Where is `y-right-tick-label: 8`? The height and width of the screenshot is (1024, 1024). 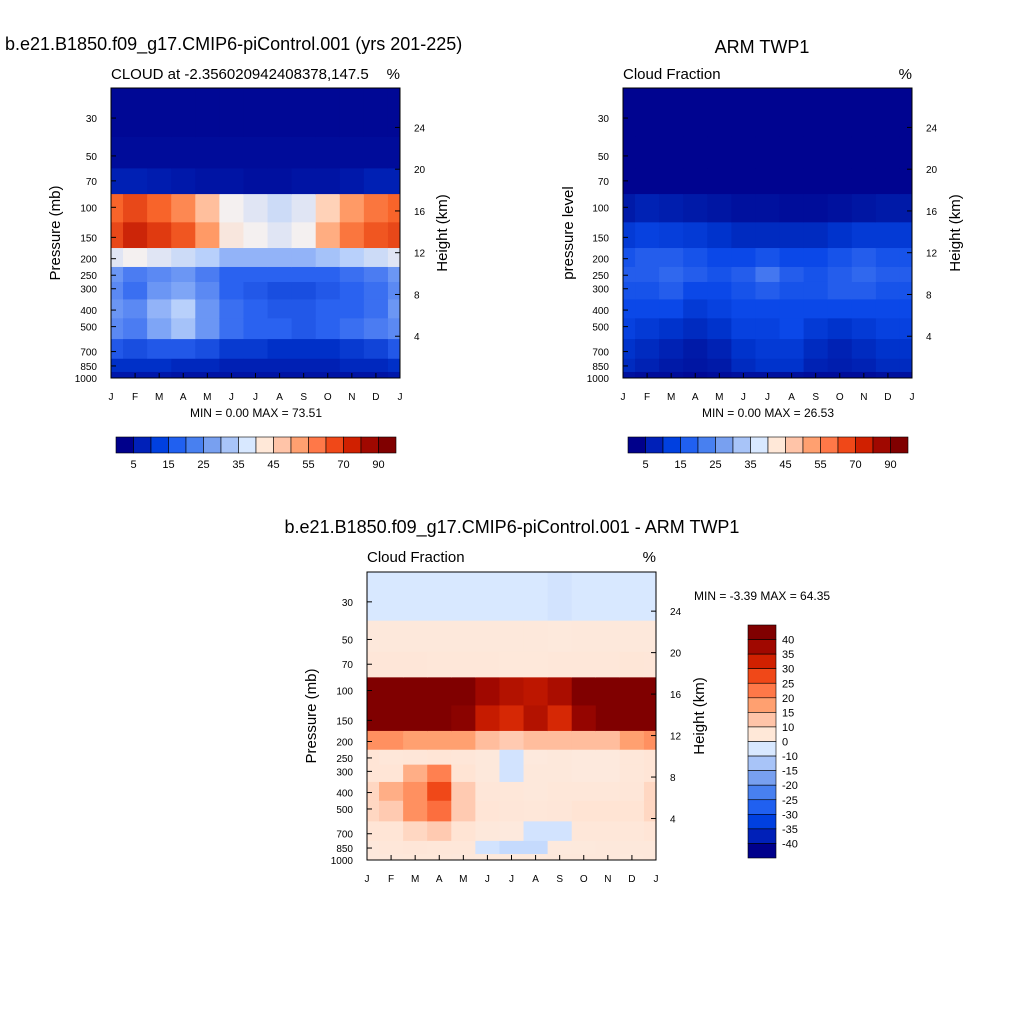 y-right-tick-label: 8 is located at coordinates (417, 295).